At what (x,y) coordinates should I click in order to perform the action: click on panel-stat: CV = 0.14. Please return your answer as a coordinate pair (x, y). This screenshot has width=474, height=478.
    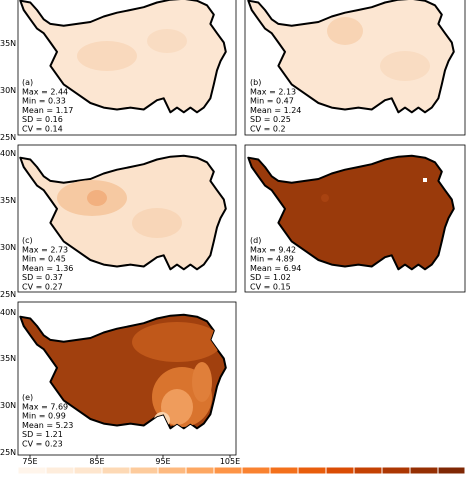
    Looking at the image, I should click on (42, 129).